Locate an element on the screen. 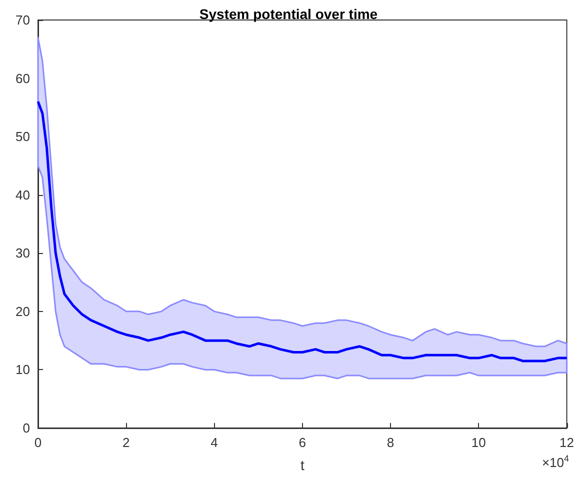 Image resolution: width=577 pixels, height=478 pixels. y-tick-label: 0 is located at coordinates (26, 428).